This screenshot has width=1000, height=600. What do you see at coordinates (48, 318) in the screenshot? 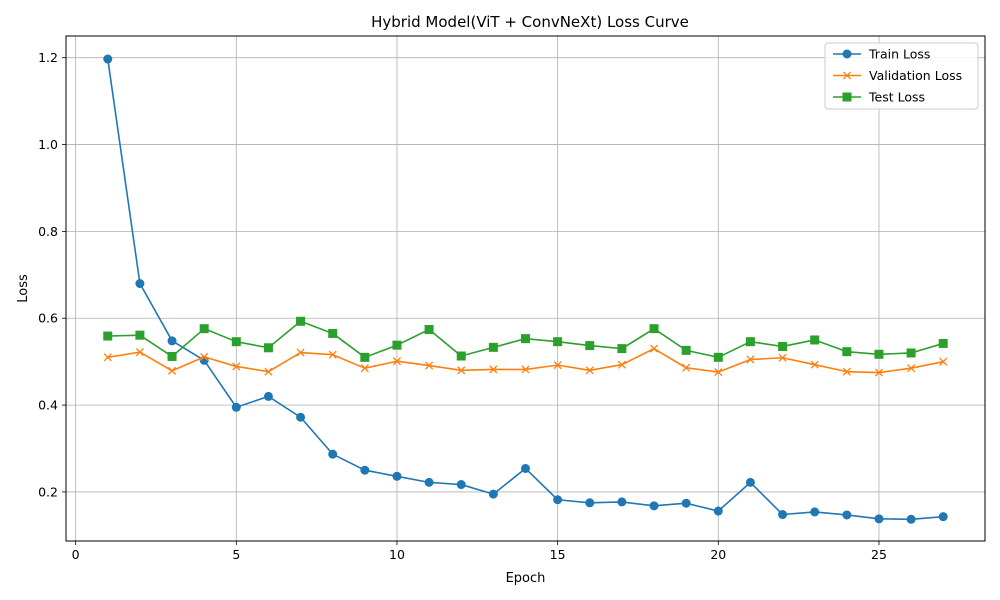
I see `y-tick-label: 0.6` at bounding box center [48, 318].